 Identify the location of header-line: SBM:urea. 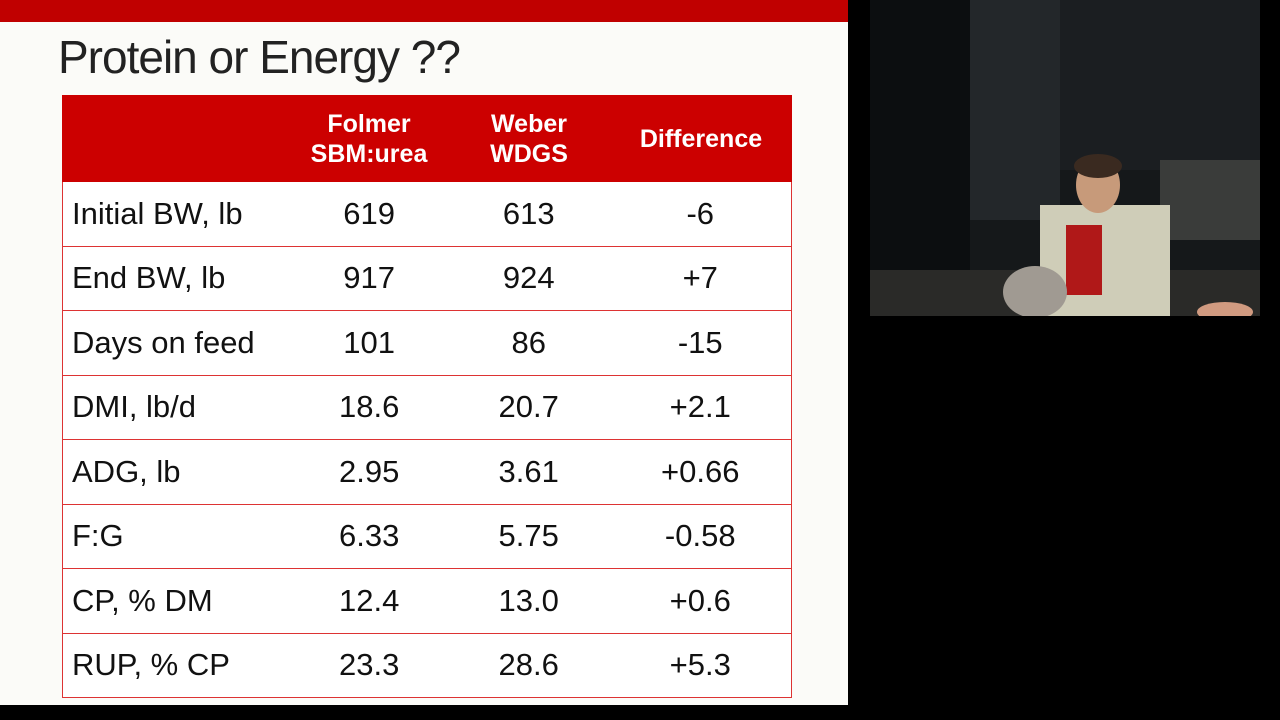
(369, 153).